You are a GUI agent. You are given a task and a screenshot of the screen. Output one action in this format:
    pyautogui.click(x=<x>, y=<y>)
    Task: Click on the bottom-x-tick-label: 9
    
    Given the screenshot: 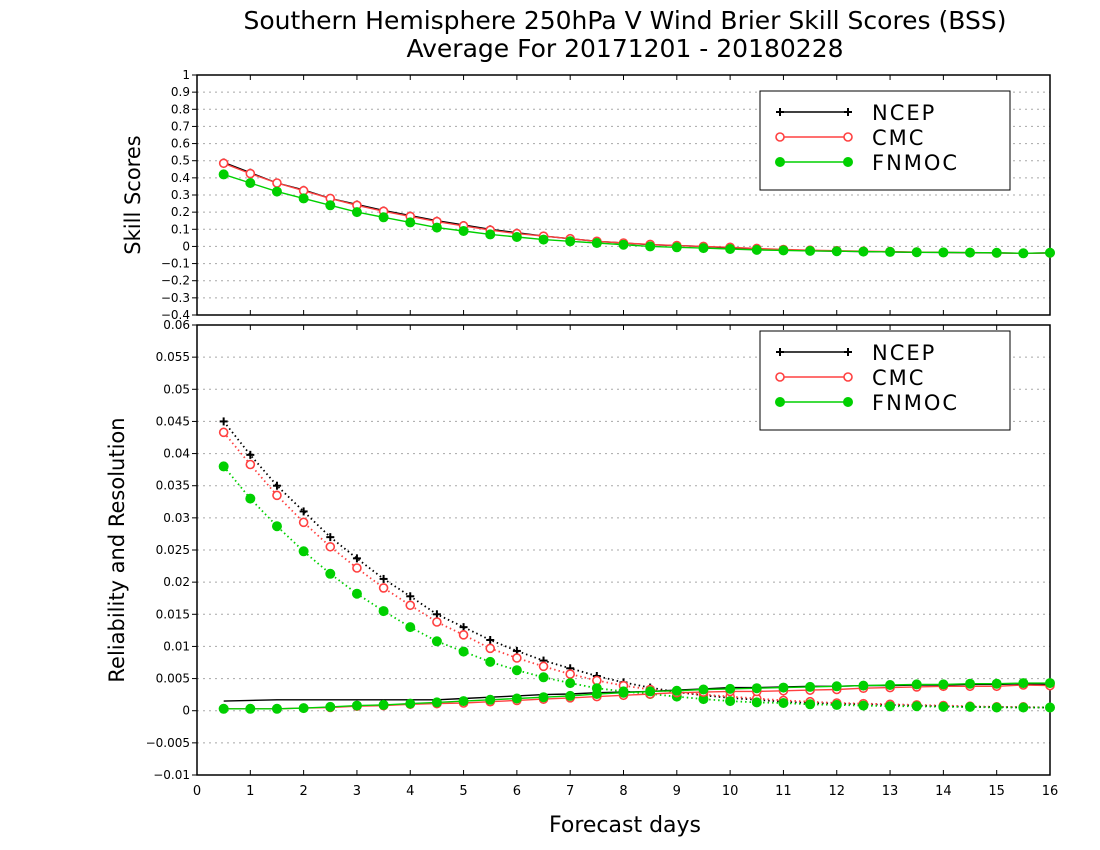 What is the action you would take?
    pyautogui.click(x=677, y=791)
    